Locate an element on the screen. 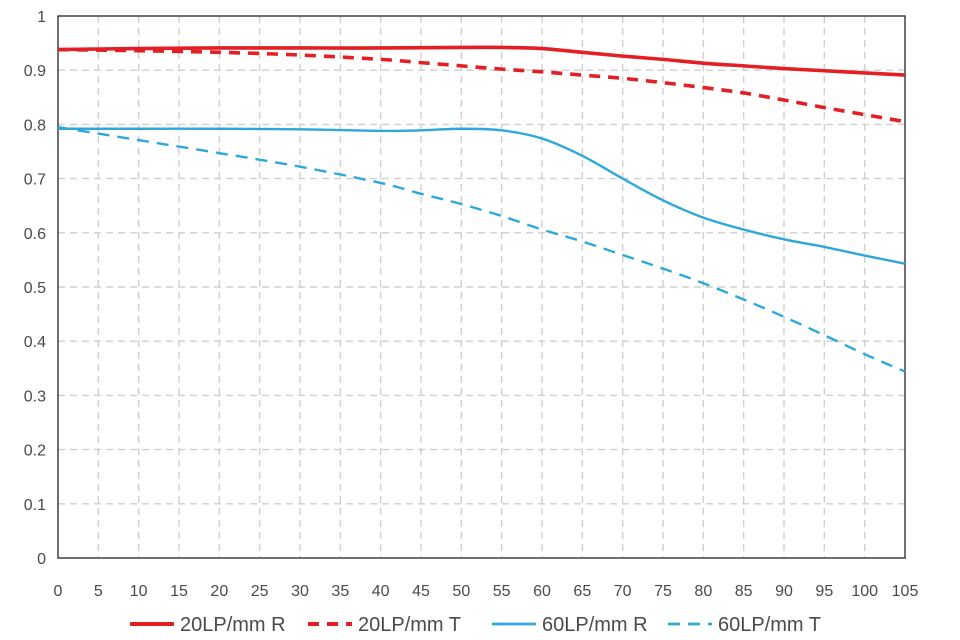  y-tick-label: 0.8 is located at coordinates (35, 125).